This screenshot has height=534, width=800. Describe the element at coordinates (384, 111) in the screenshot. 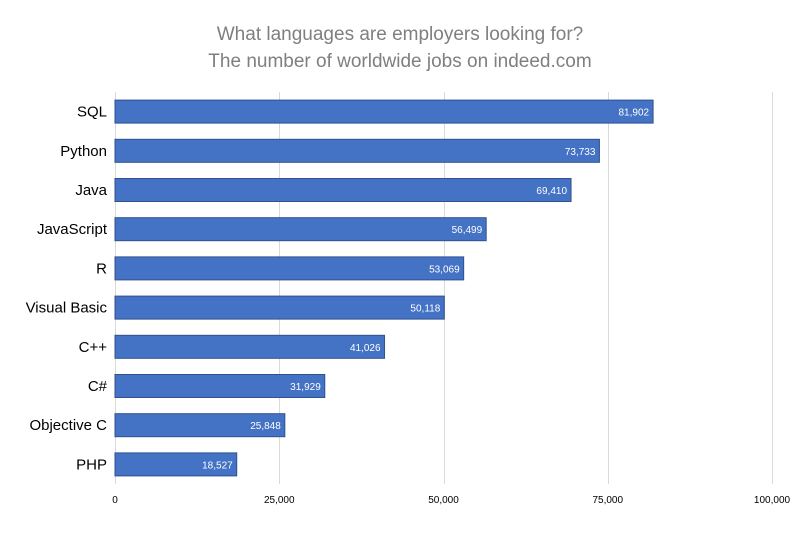

I see `bar-sql` at that location.